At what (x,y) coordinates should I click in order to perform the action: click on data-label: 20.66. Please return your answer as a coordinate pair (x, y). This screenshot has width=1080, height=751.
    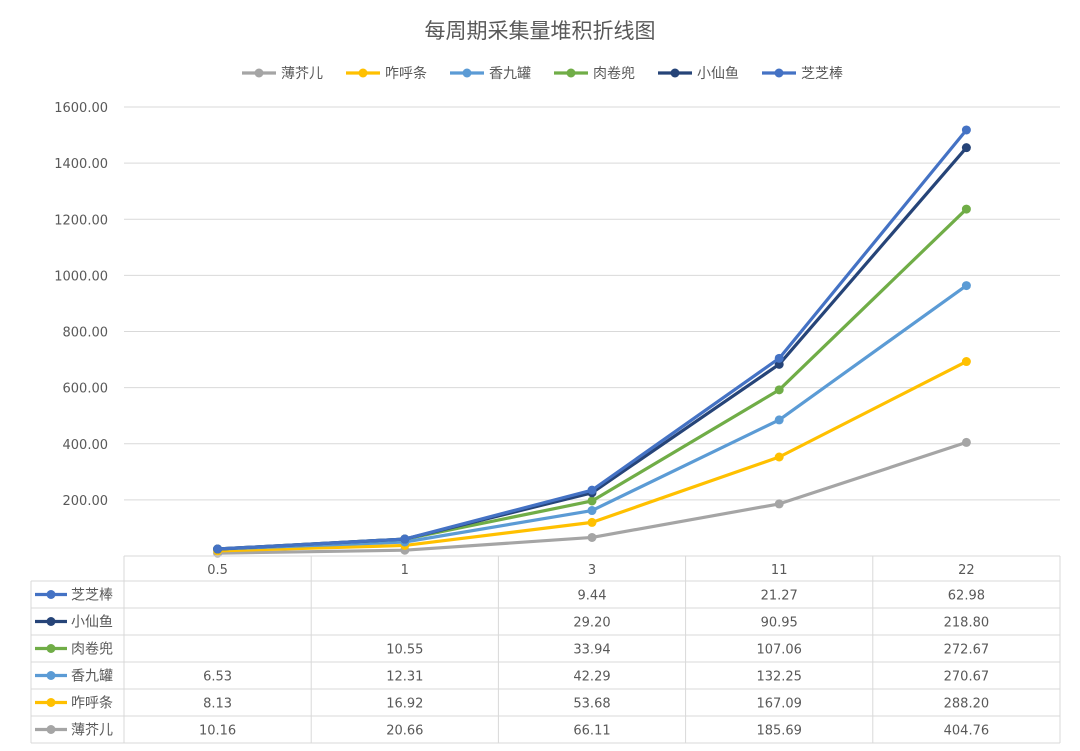
    Looking at the image, I should click on (404, 731).